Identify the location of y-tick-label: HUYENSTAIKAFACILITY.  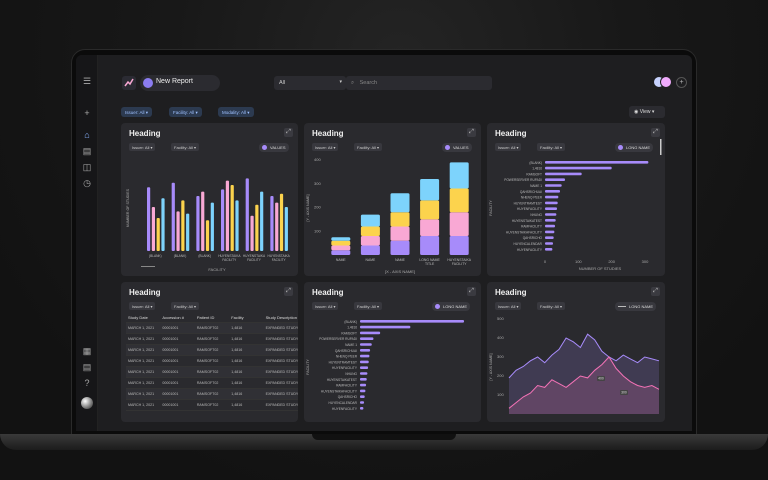
(524, 232).